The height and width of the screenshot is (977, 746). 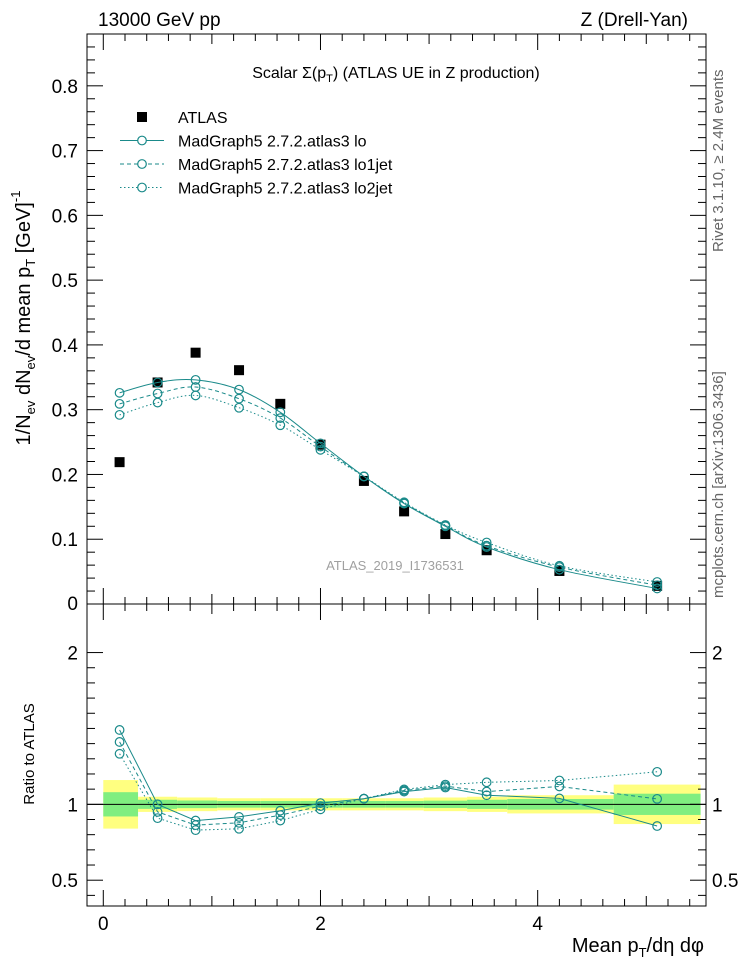 What do you see at coordinates (329, 79) in the screenshot?
I see `title-pt-sub: T` at bounding box center [329, 79].